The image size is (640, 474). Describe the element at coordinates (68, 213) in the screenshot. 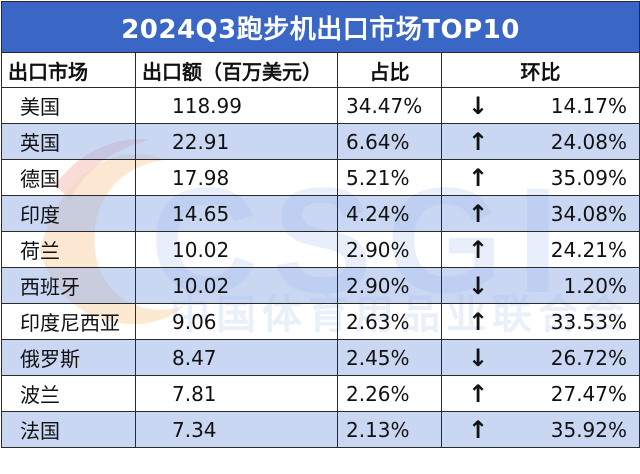

I see `cell-market: 印度` at that location.